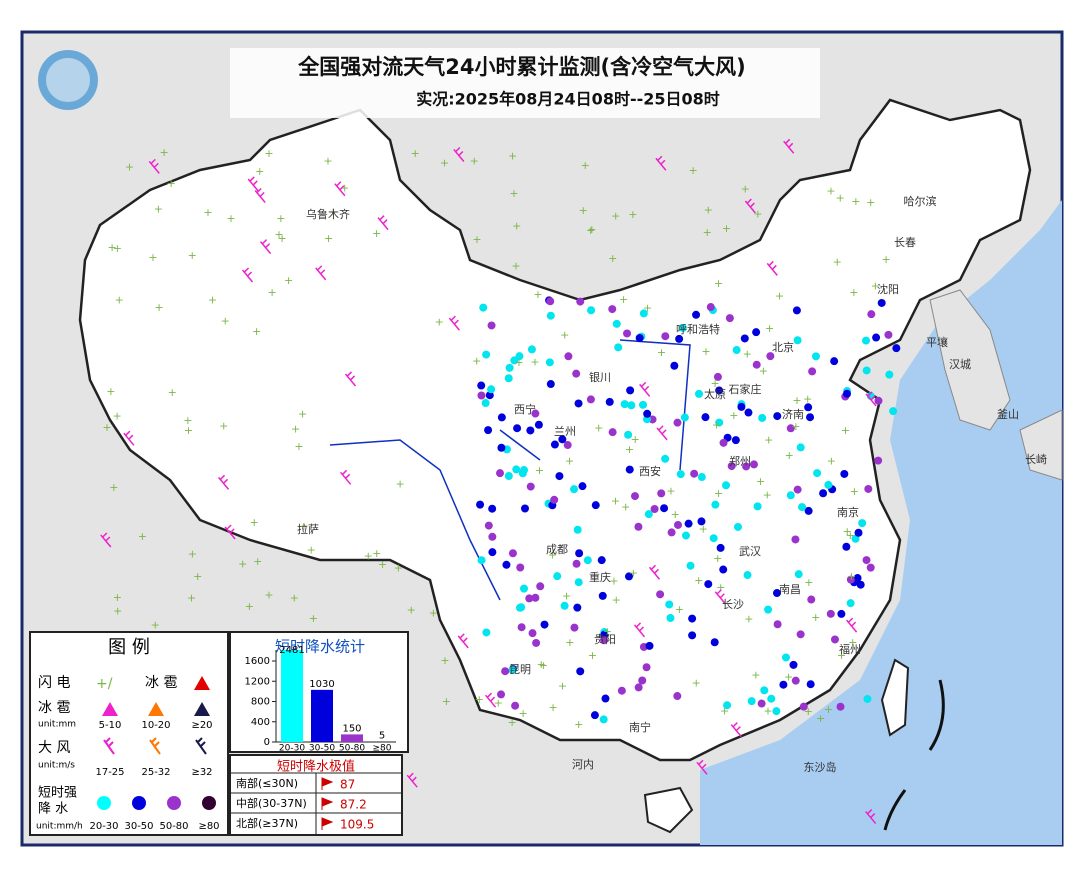  What do you see at coordinates (129, 733) in the screenshot?
I see `legend-box` at bounding box center [129, 733].